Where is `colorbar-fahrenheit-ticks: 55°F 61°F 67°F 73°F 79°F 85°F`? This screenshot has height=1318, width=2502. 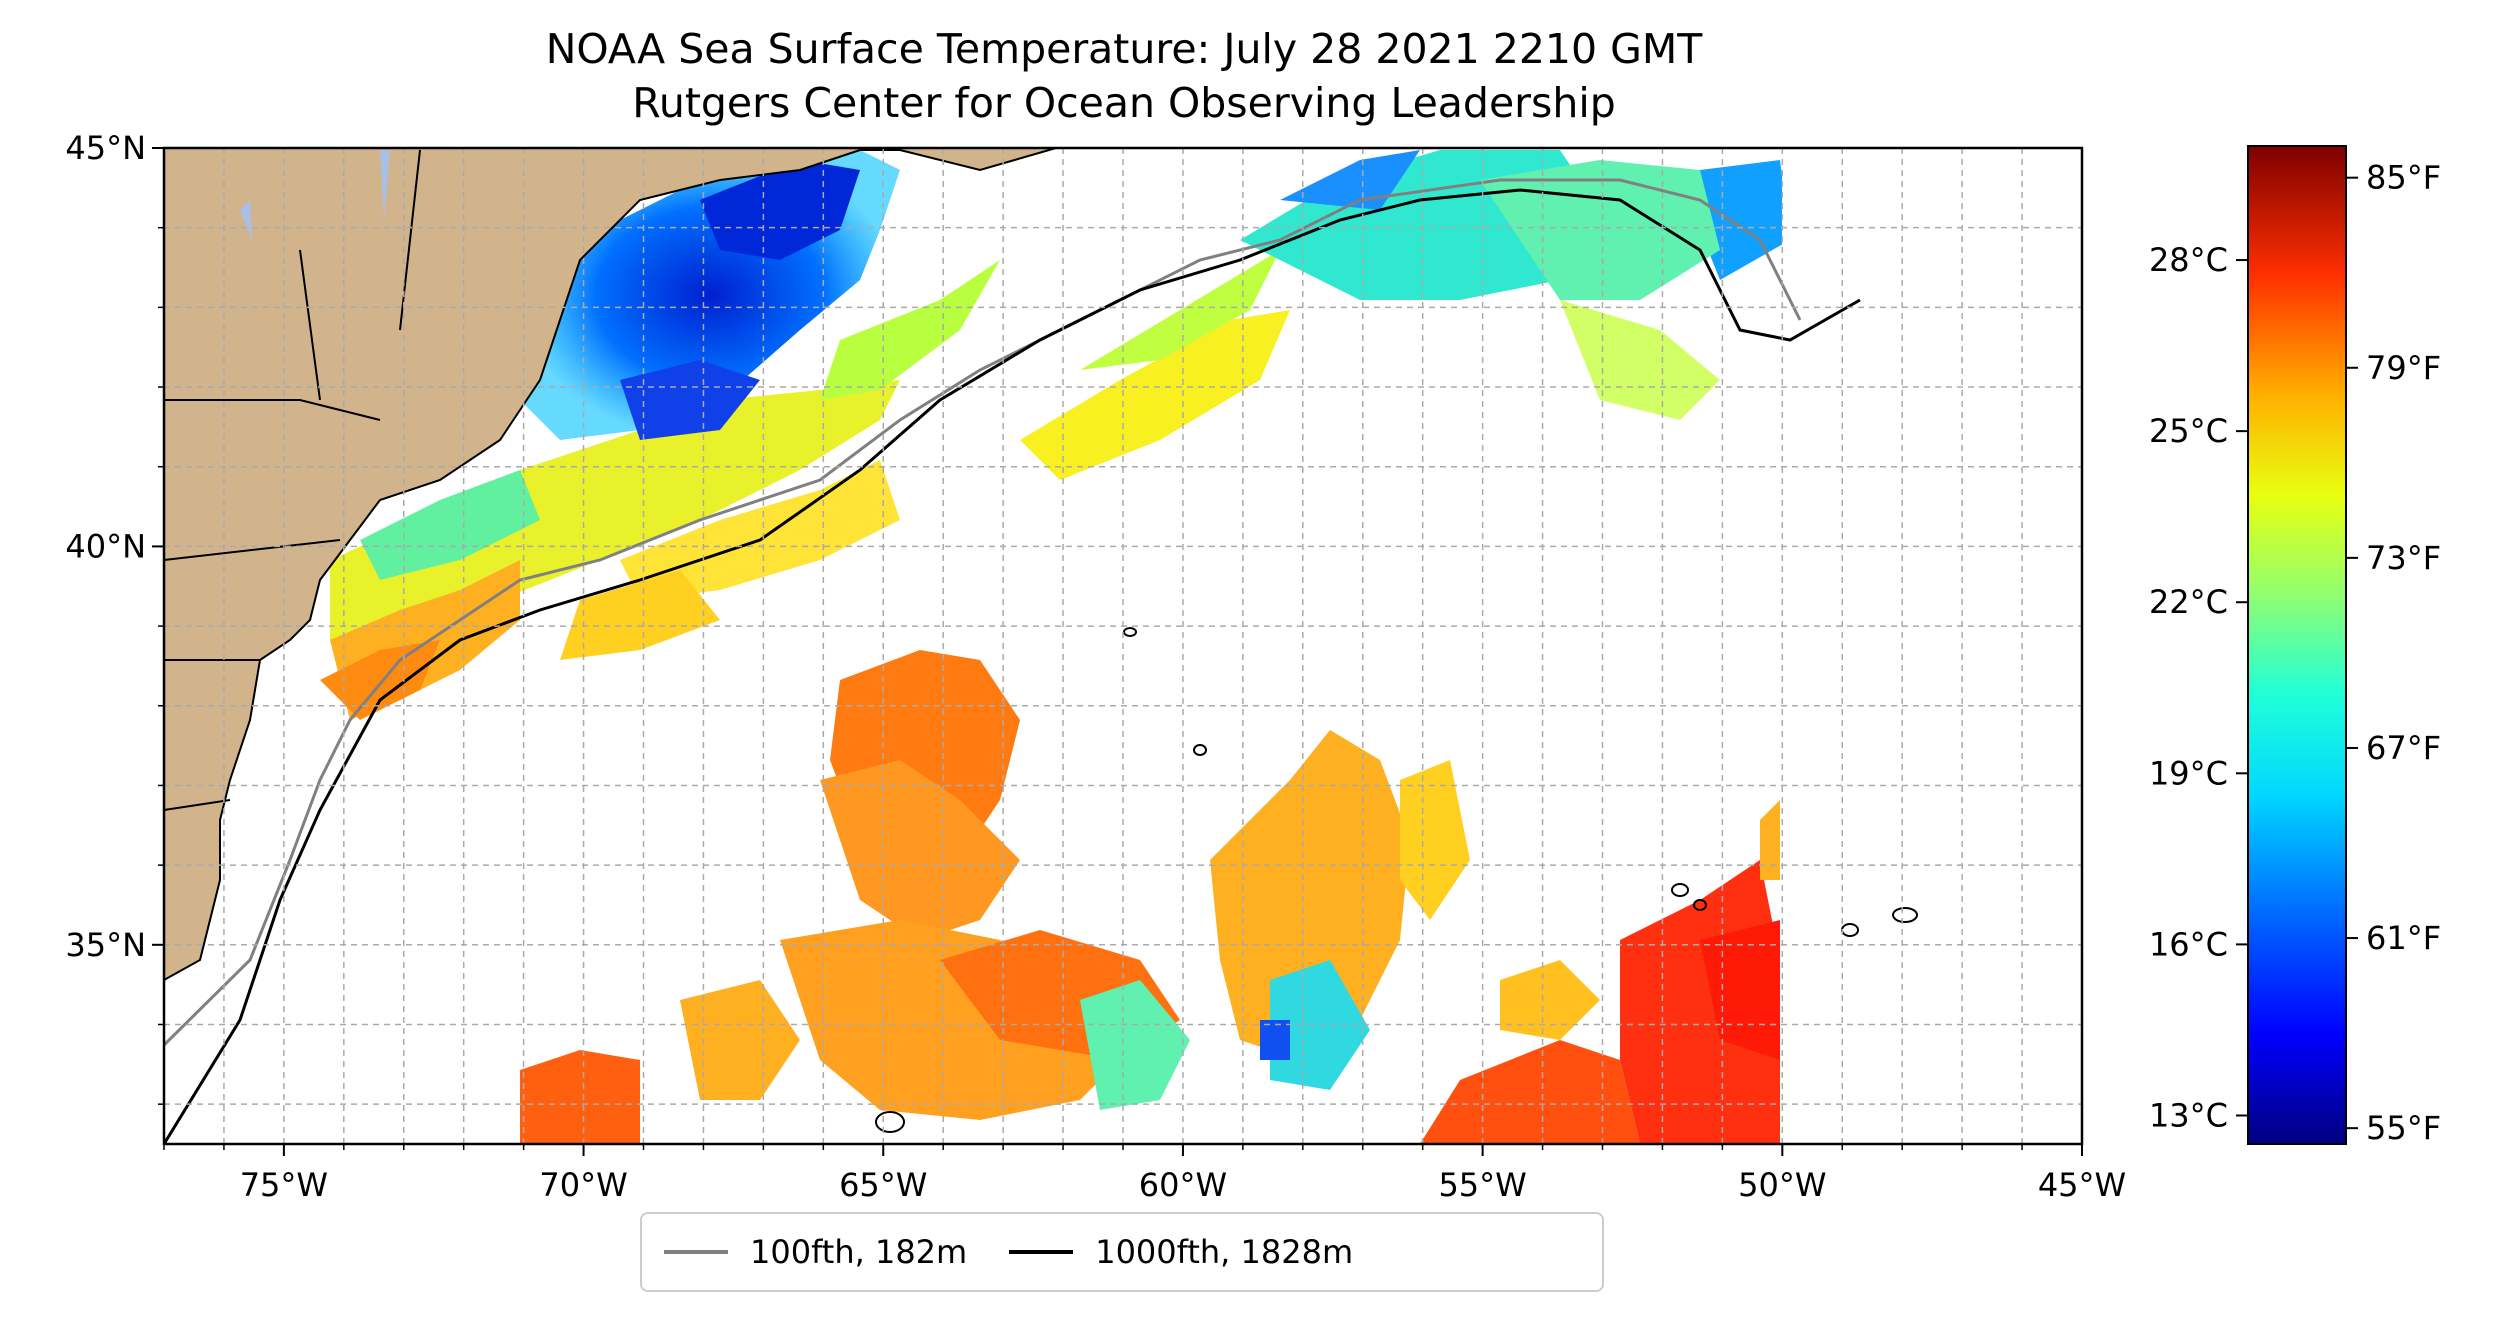 colorbar-fahrenheit-ticks: 55°F 61°F 67°F 73°F 79°F 85°F is located at coordinates (2393, 653).